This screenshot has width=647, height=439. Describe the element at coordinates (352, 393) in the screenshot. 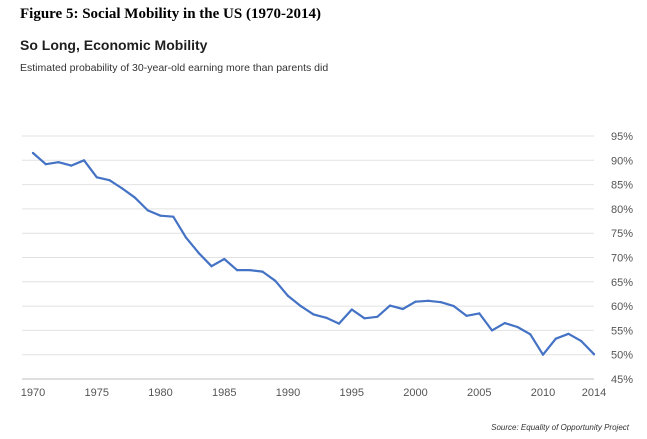

I see `x-tick-label: 1995` at that location.